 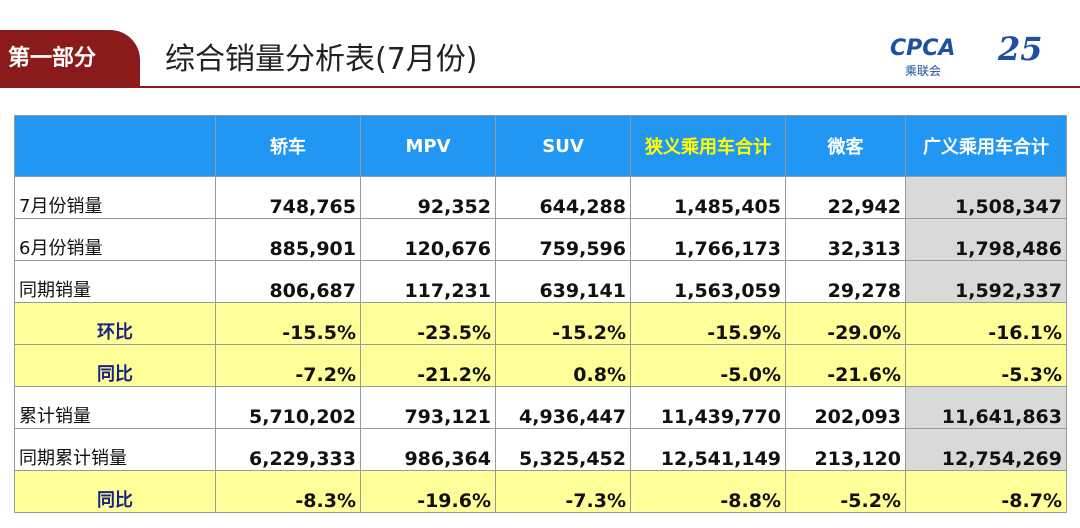 I want to click on row-label: 6月份销量, so click(x=115, y=239).